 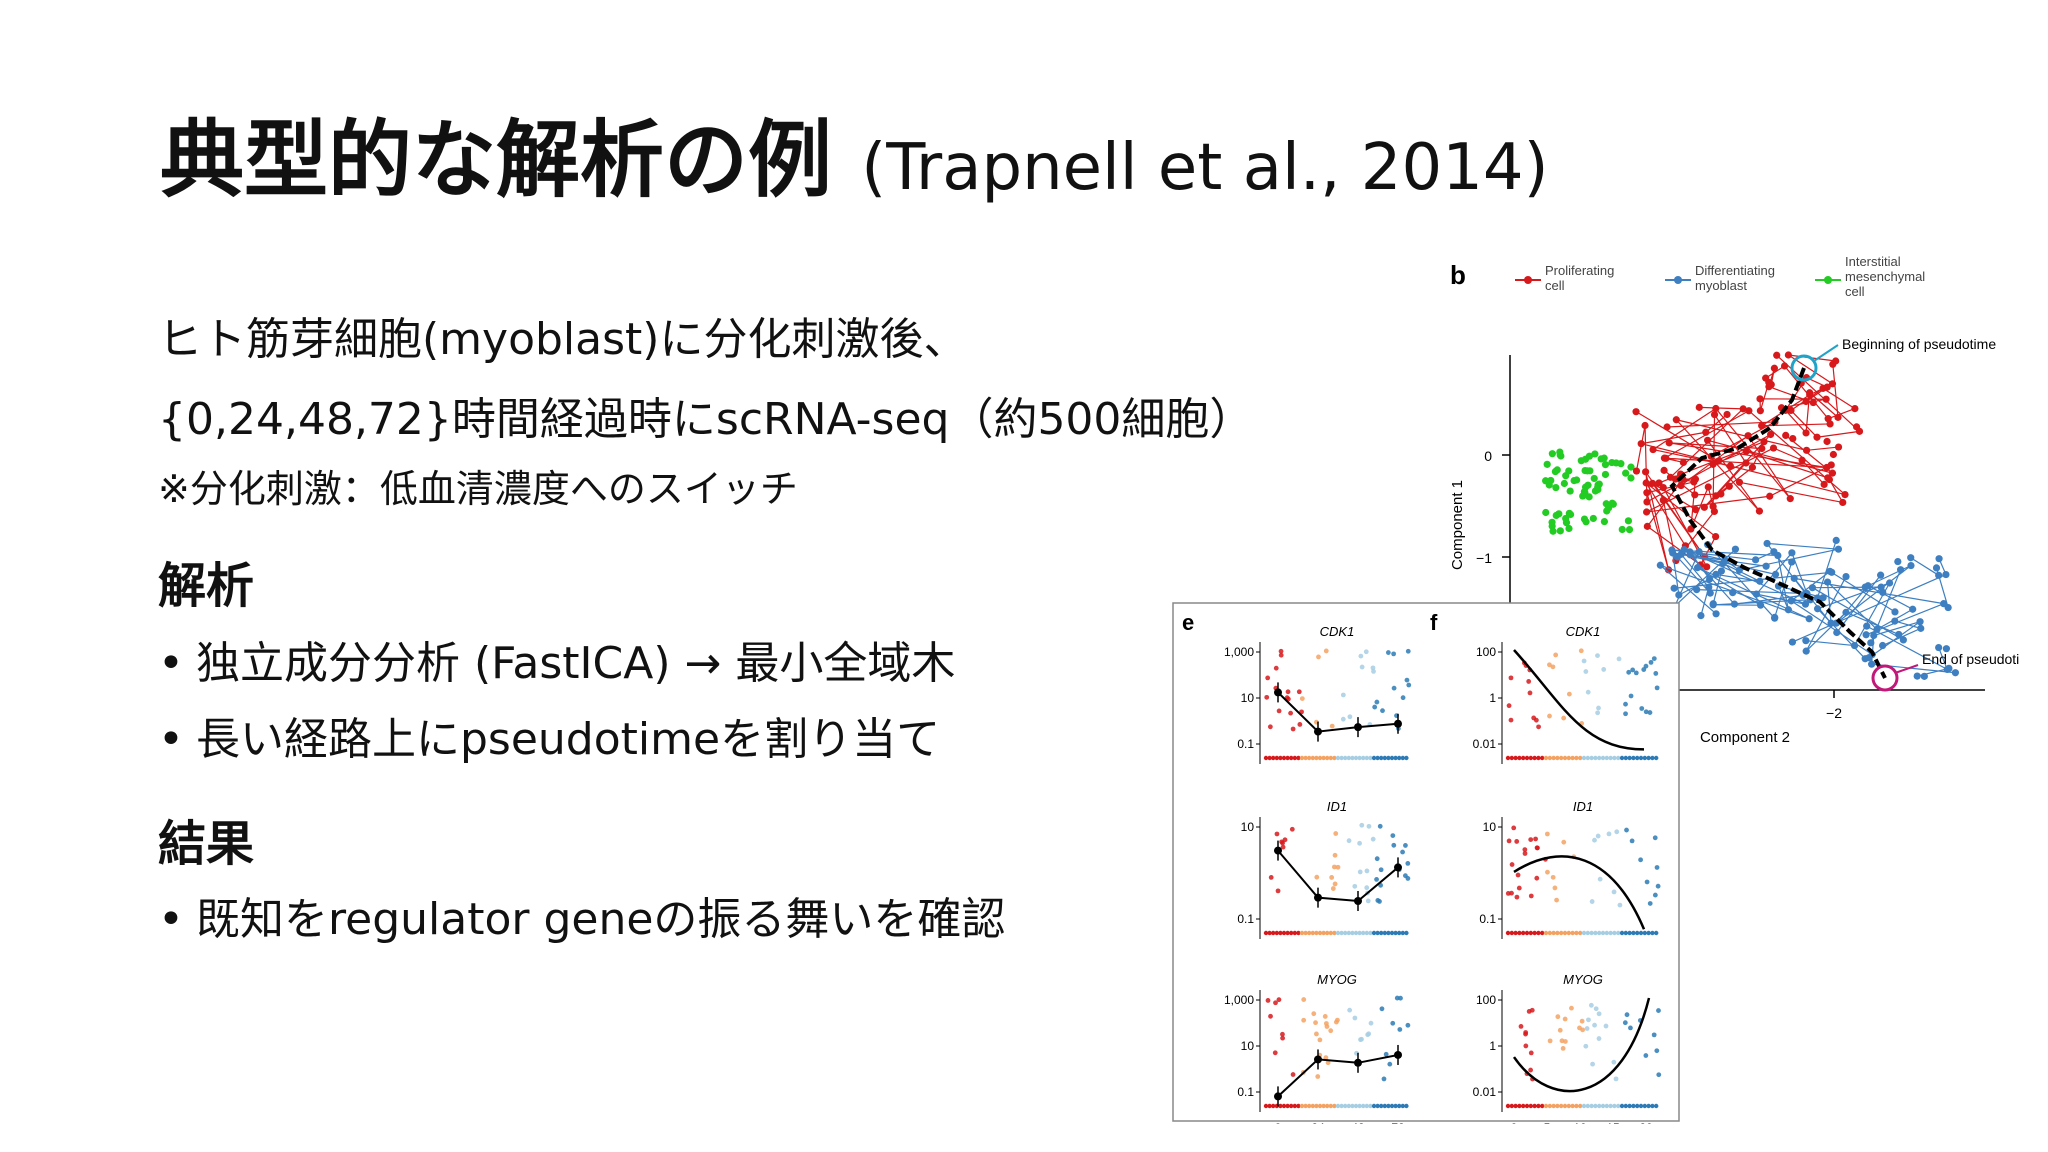 I want to click on x-tick-label: 5, so click(x=1547, y=1122).